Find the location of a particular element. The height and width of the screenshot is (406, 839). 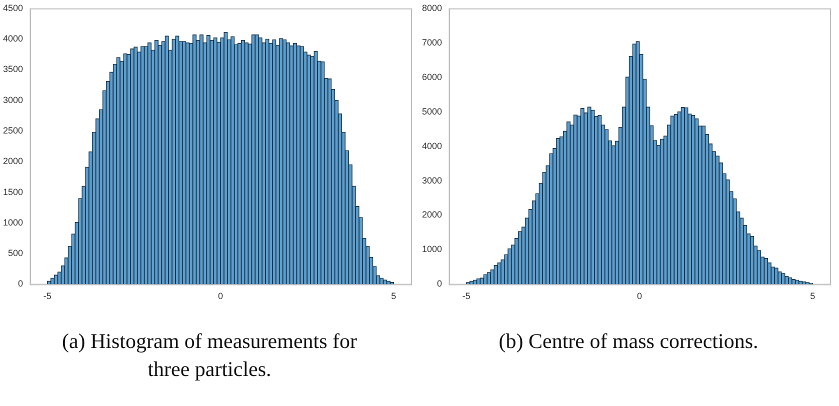

y-tick-label: 8000 is located at coordinates (432, 7).